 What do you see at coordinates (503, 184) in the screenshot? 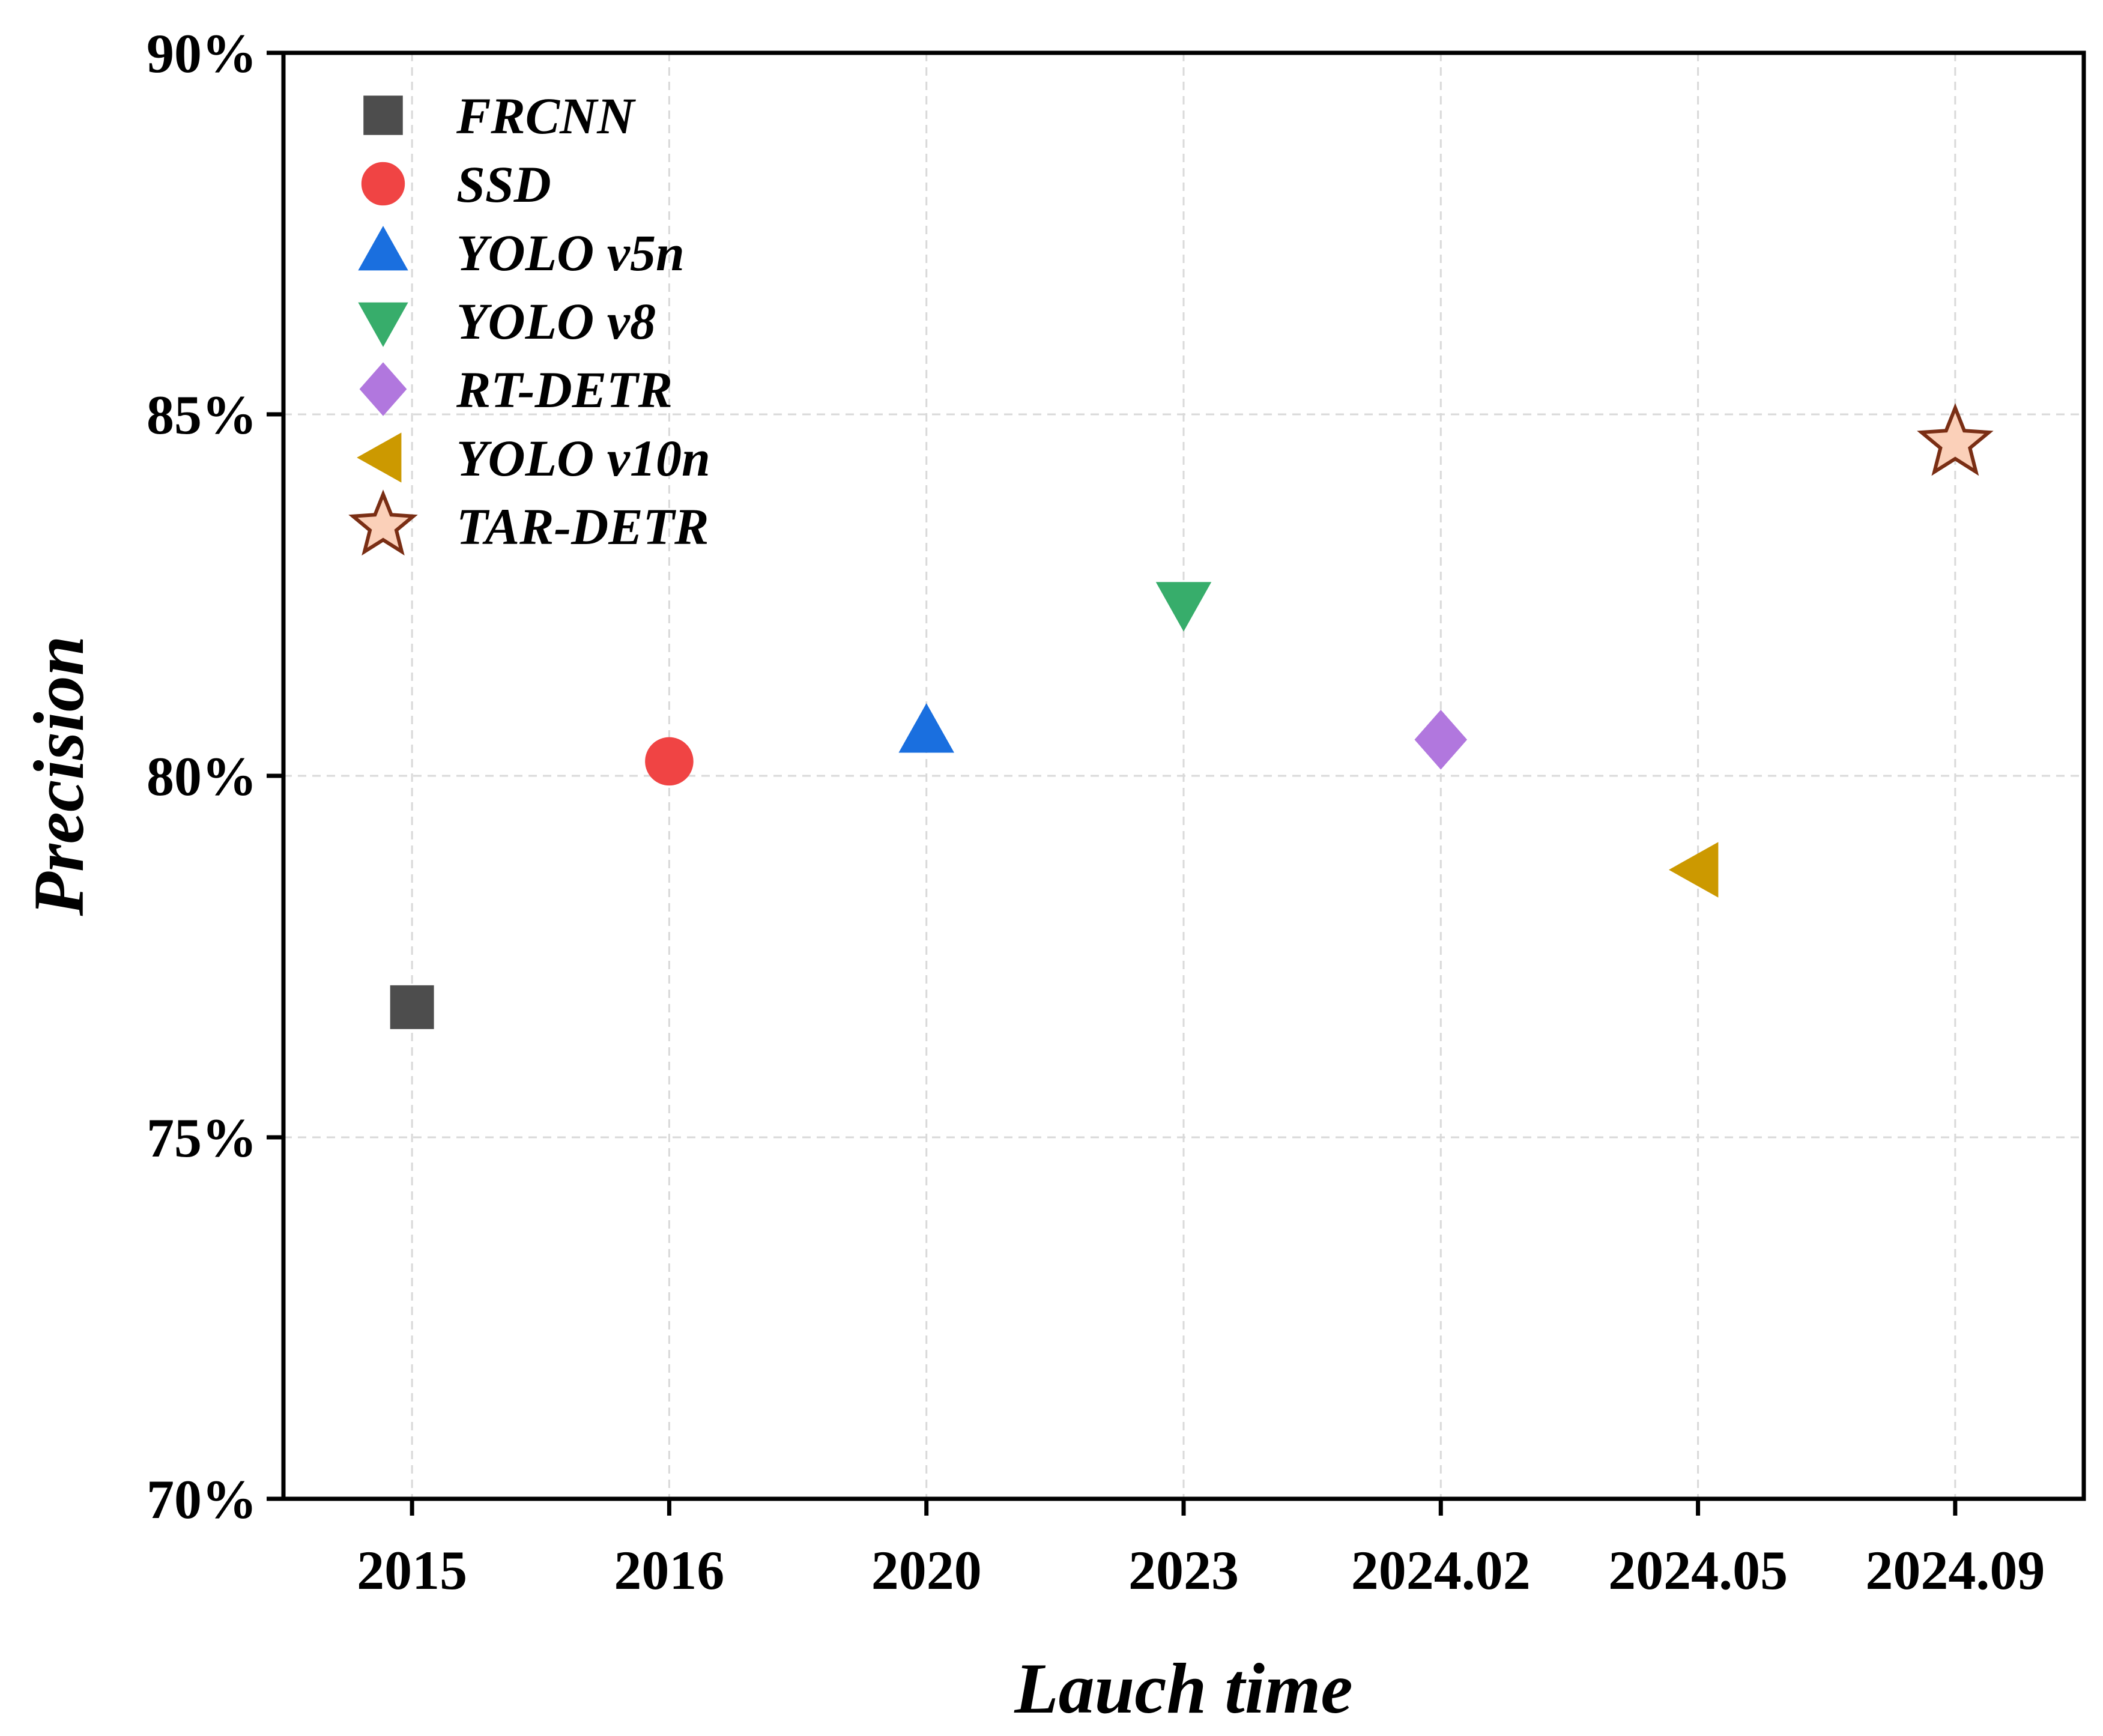
I see `legend-label: SSD` at bounding box center [503, 184].